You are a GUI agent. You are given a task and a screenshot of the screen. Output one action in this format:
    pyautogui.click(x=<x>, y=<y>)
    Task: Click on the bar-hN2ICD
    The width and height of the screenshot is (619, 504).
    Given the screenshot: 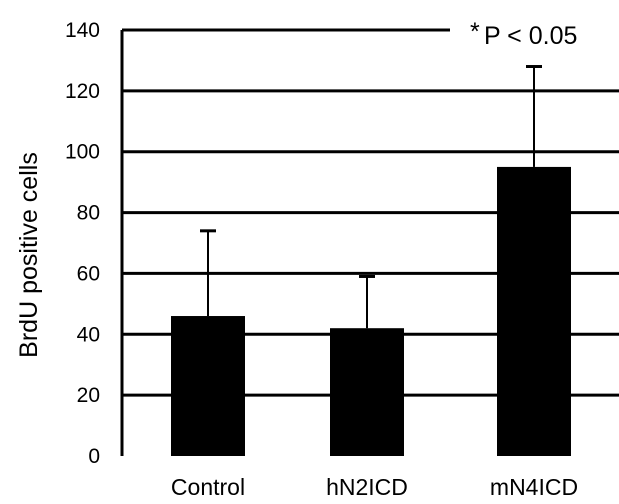 What is the action you would take?
    pyautogui.click(x=367, y=392)
    